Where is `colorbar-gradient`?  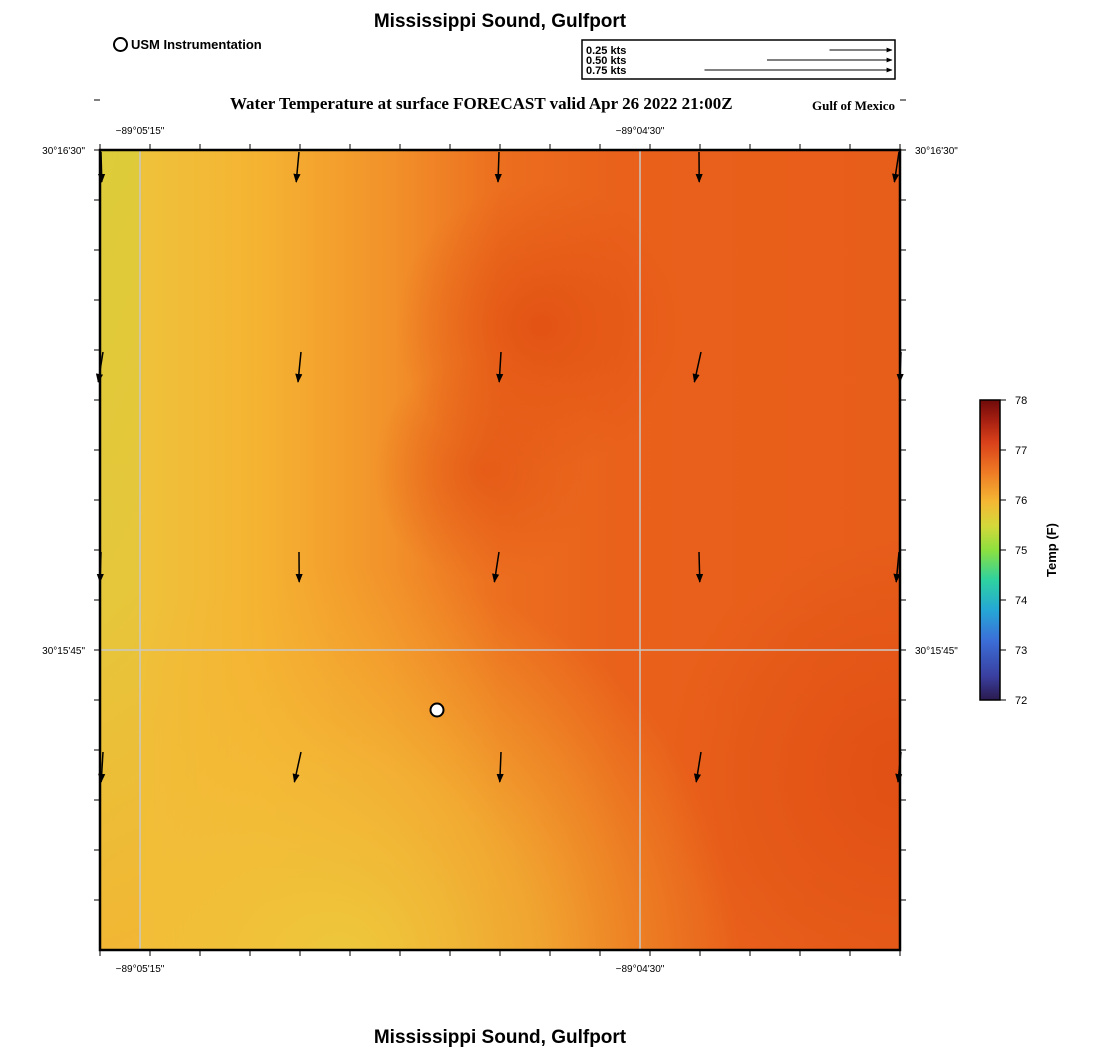
colorbar-gradient is located at coordinates (990, 550).